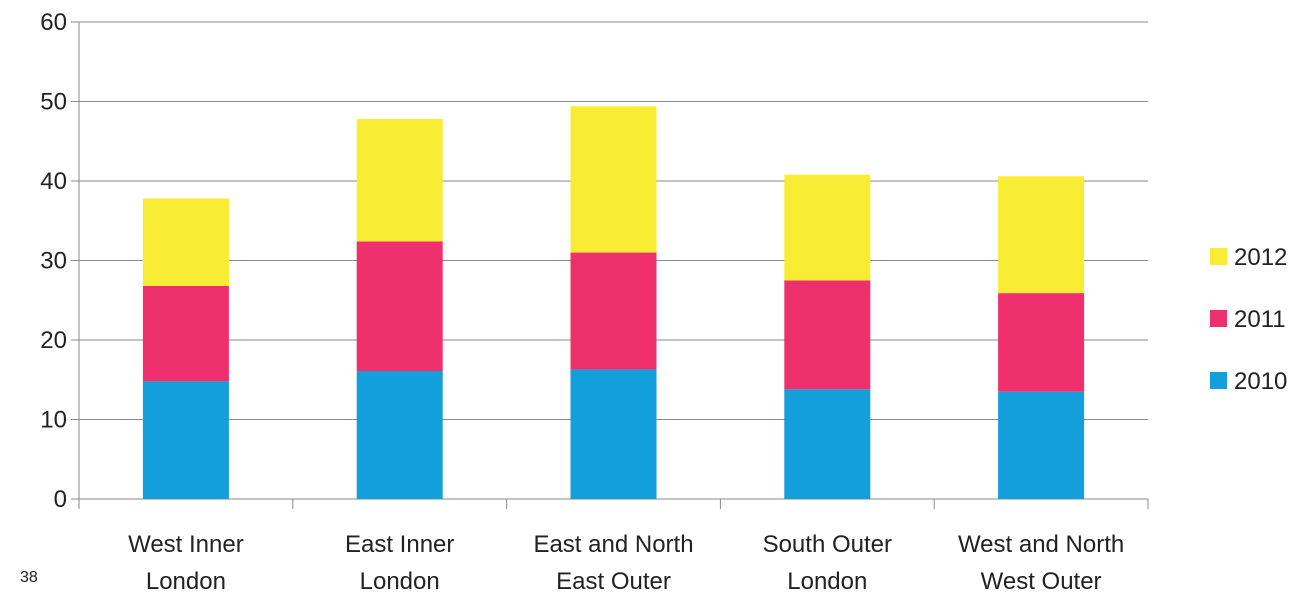  What do you see at coordinates (1041, 581) in the screenshot?
I see `x-category-label-4-1: West Outer` at bounding box center [1041, 581].